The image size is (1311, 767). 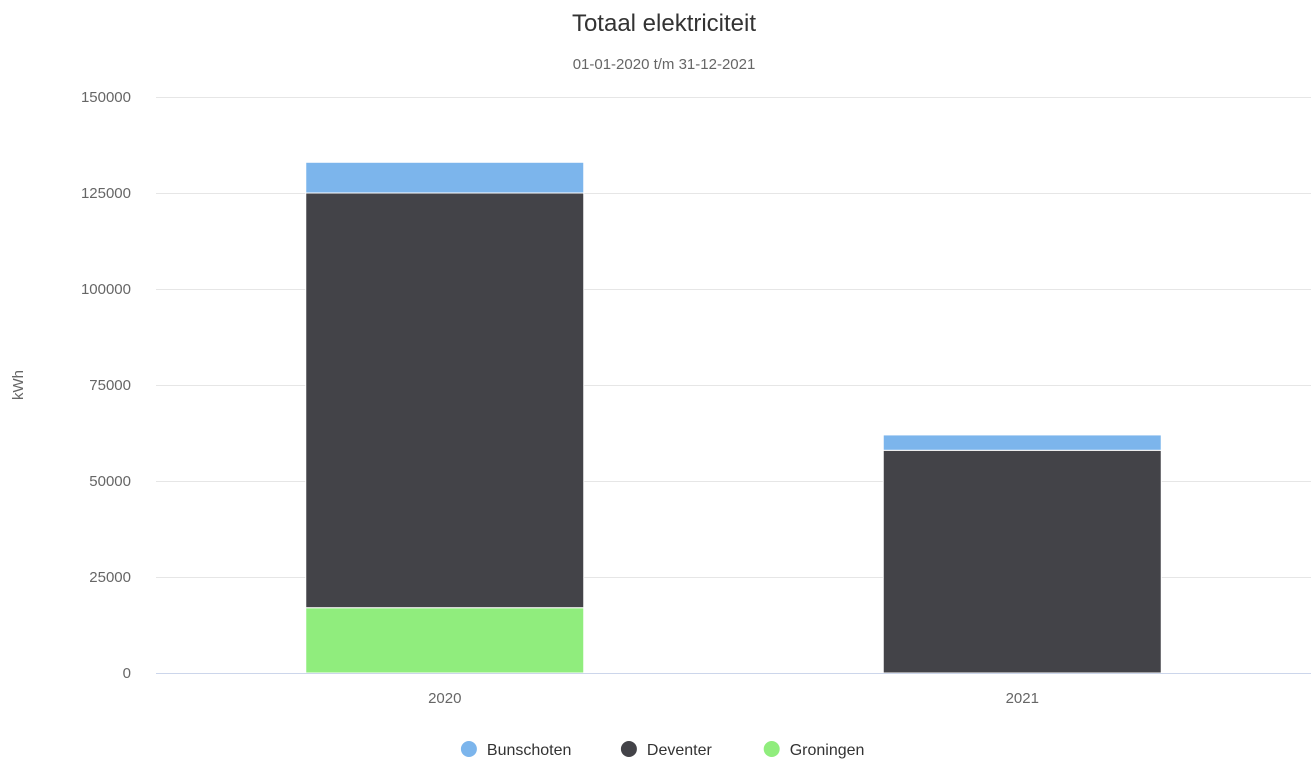 I want to click on legend-label: Groningen, so click(x=827, y=750).